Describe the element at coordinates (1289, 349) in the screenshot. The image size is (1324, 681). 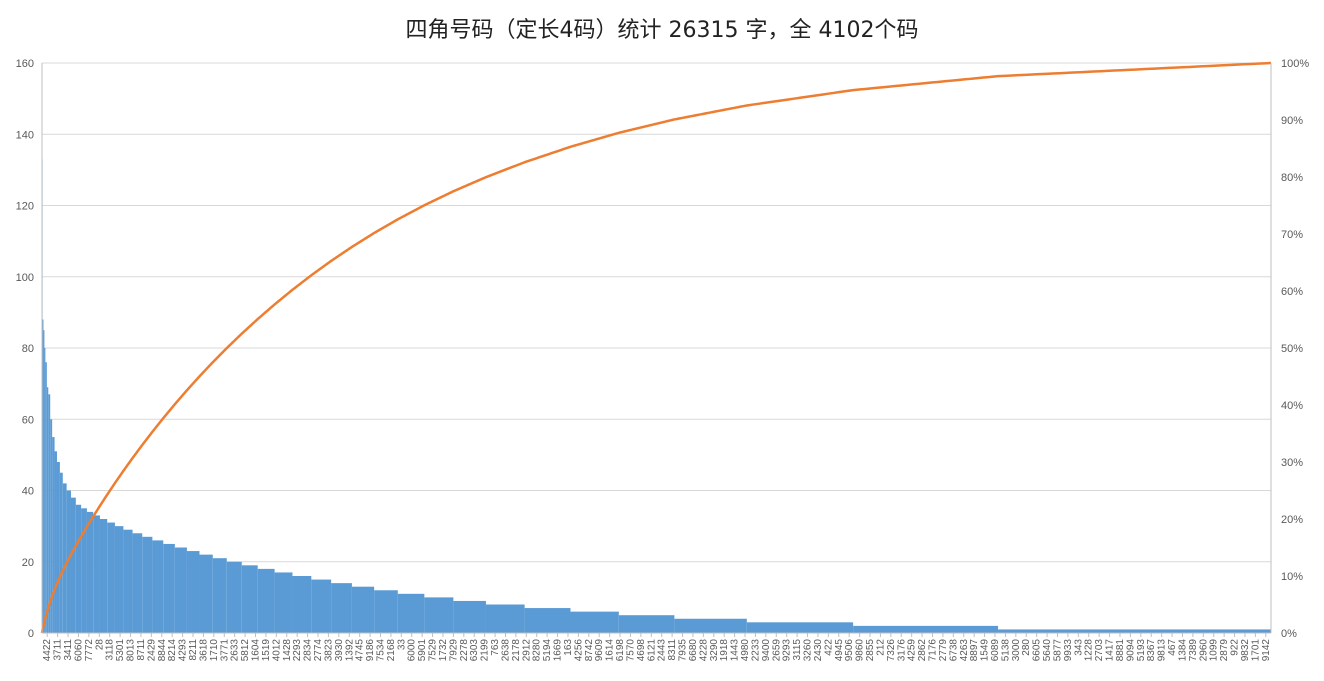
I see `y-axis-right: 0% 10% 20% 30% 40% 50% 60% 70% 80% 90% 100%` at that location.